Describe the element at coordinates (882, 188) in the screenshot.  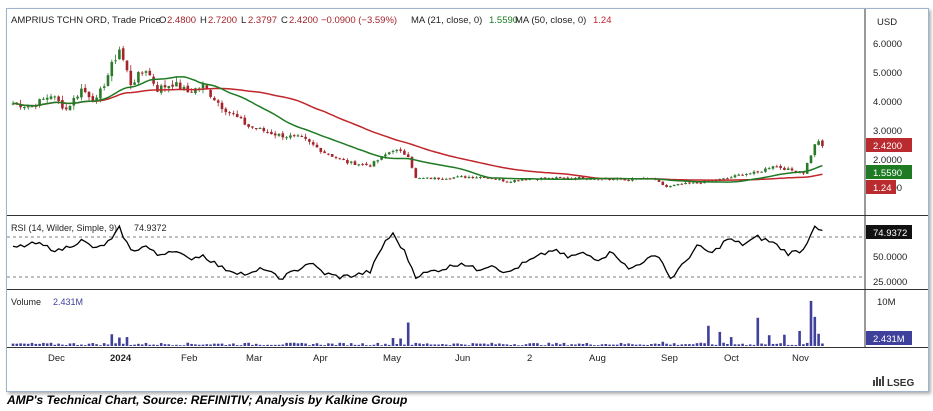
I see `ma50-badge: 1.24` at that location.